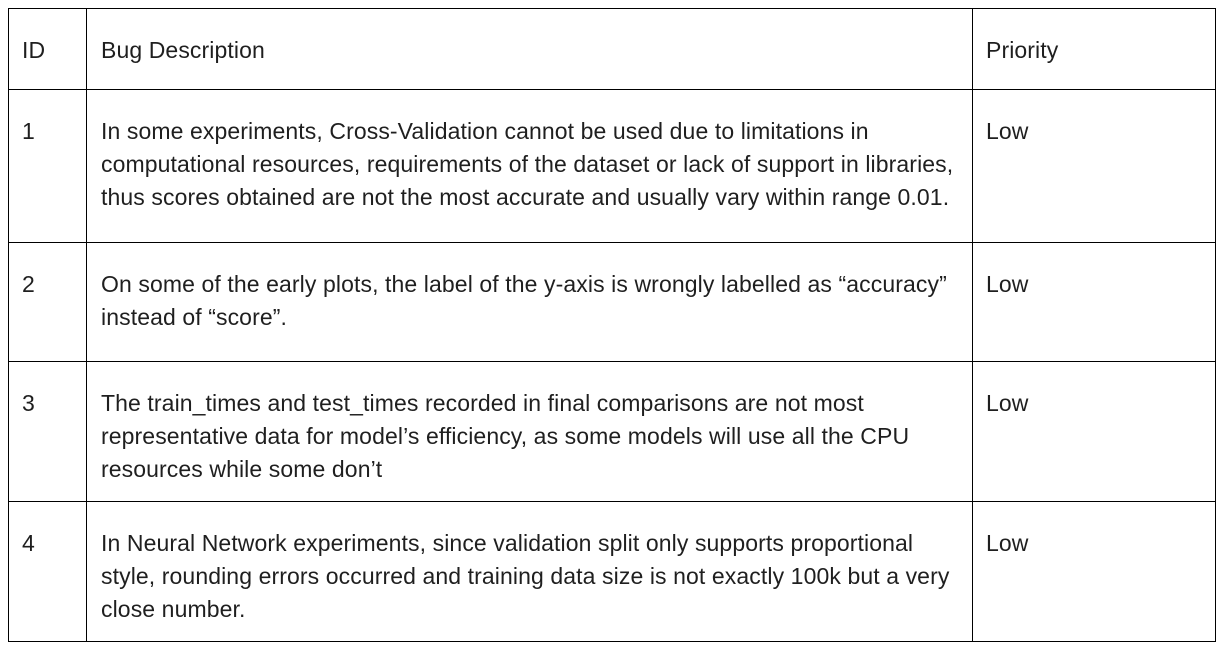 This screenshot has height=646, width=1224. Describe the element at coordinates (28, 543) in the screenshot. I see `bug-id: 4` at that location.